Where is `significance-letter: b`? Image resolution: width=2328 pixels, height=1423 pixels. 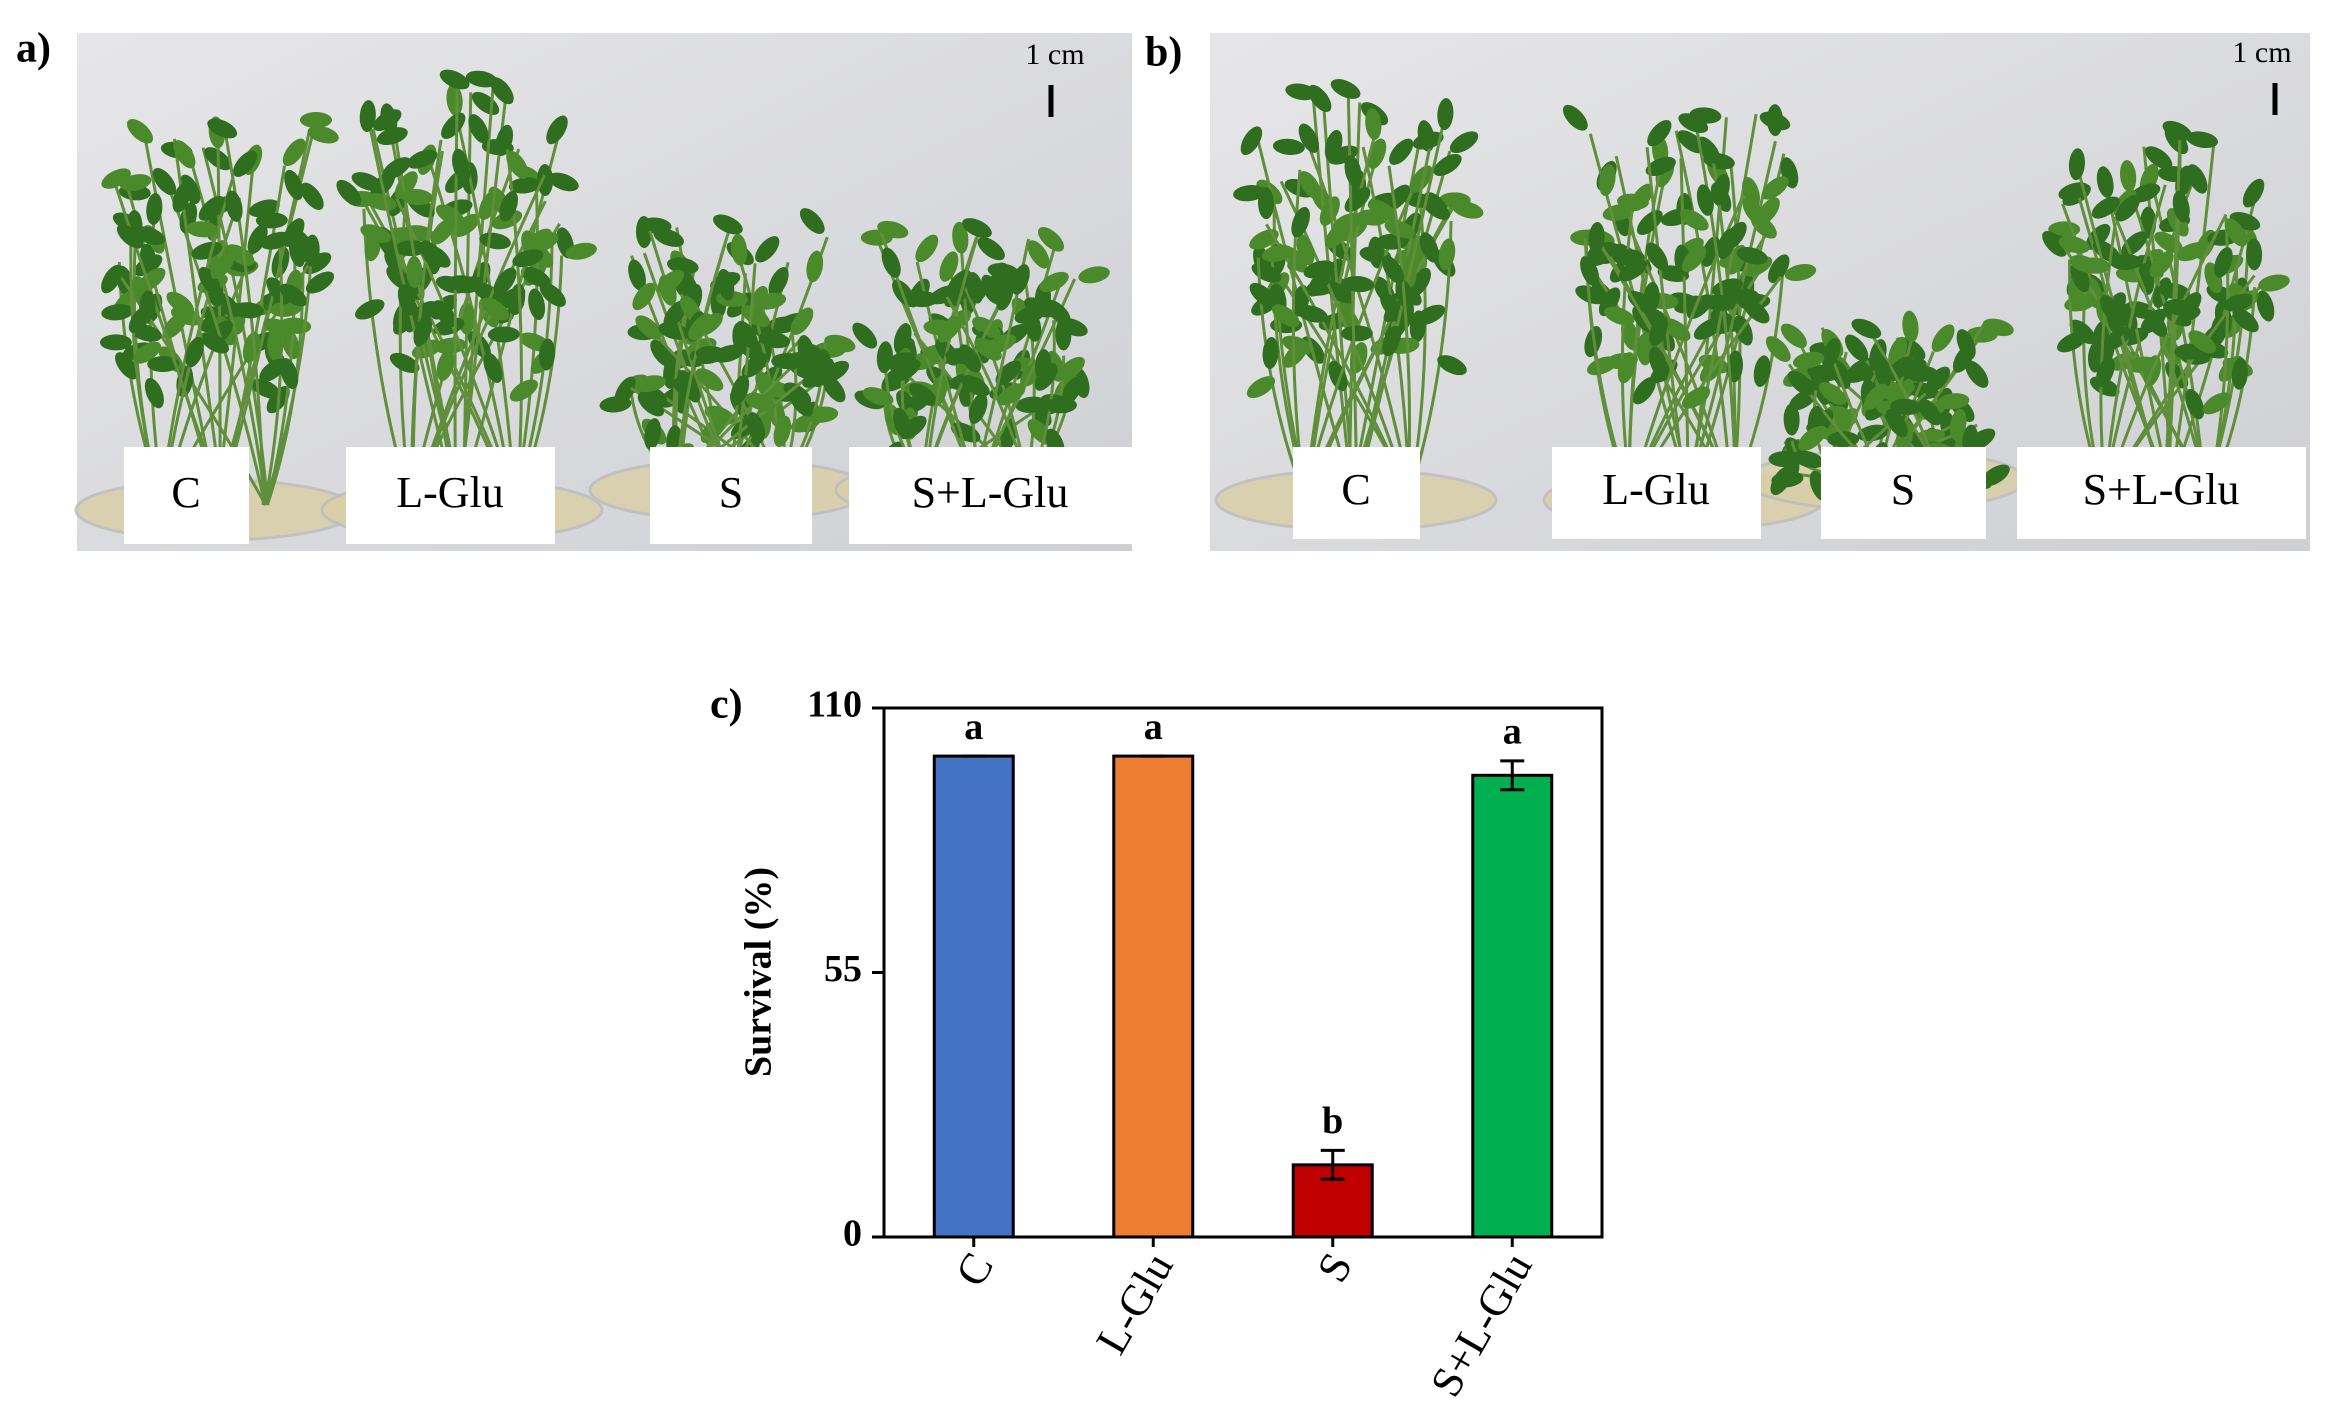 significance-letter: b is located at coordinates (1332, 1121).